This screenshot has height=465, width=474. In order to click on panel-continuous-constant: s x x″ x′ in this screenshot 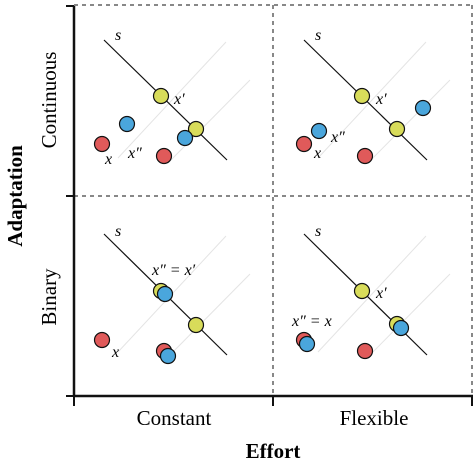, I will do `click(173, 97)`.